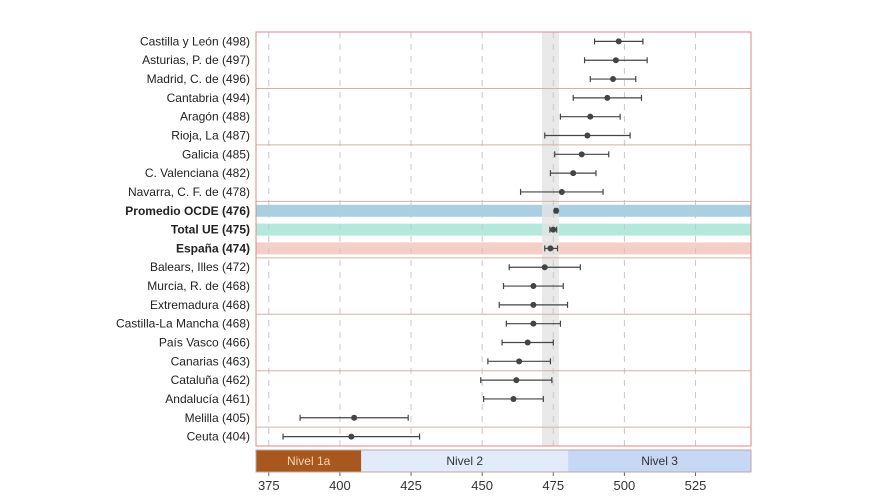  What do you see at coordinates (198, 79) in the screenshot?
I see `row-label: Madrid, C. de (496)` at bounding box center [198, 79].